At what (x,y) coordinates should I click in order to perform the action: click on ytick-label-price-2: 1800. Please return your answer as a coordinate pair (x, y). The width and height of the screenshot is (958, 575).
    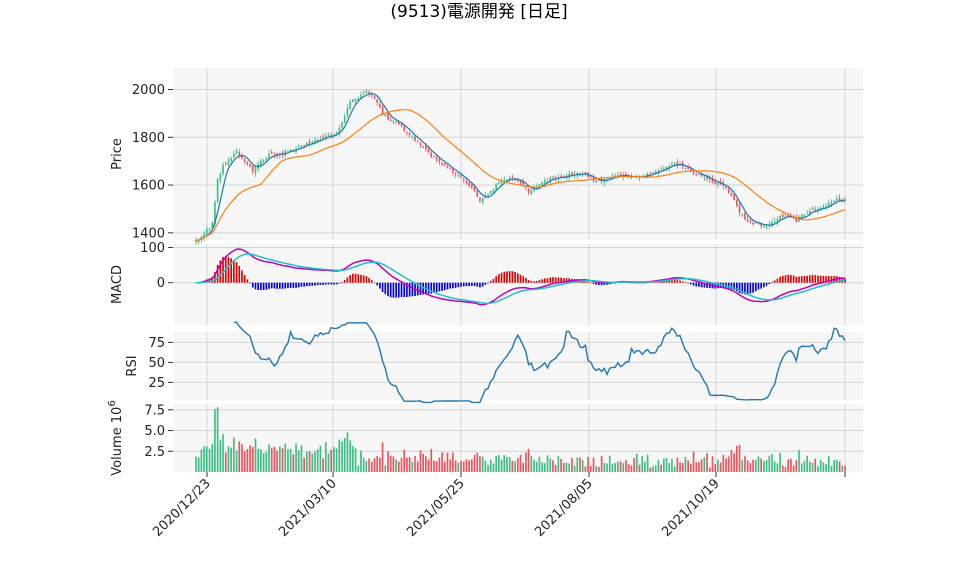
    Looking at the image, I should click on (148, 138).